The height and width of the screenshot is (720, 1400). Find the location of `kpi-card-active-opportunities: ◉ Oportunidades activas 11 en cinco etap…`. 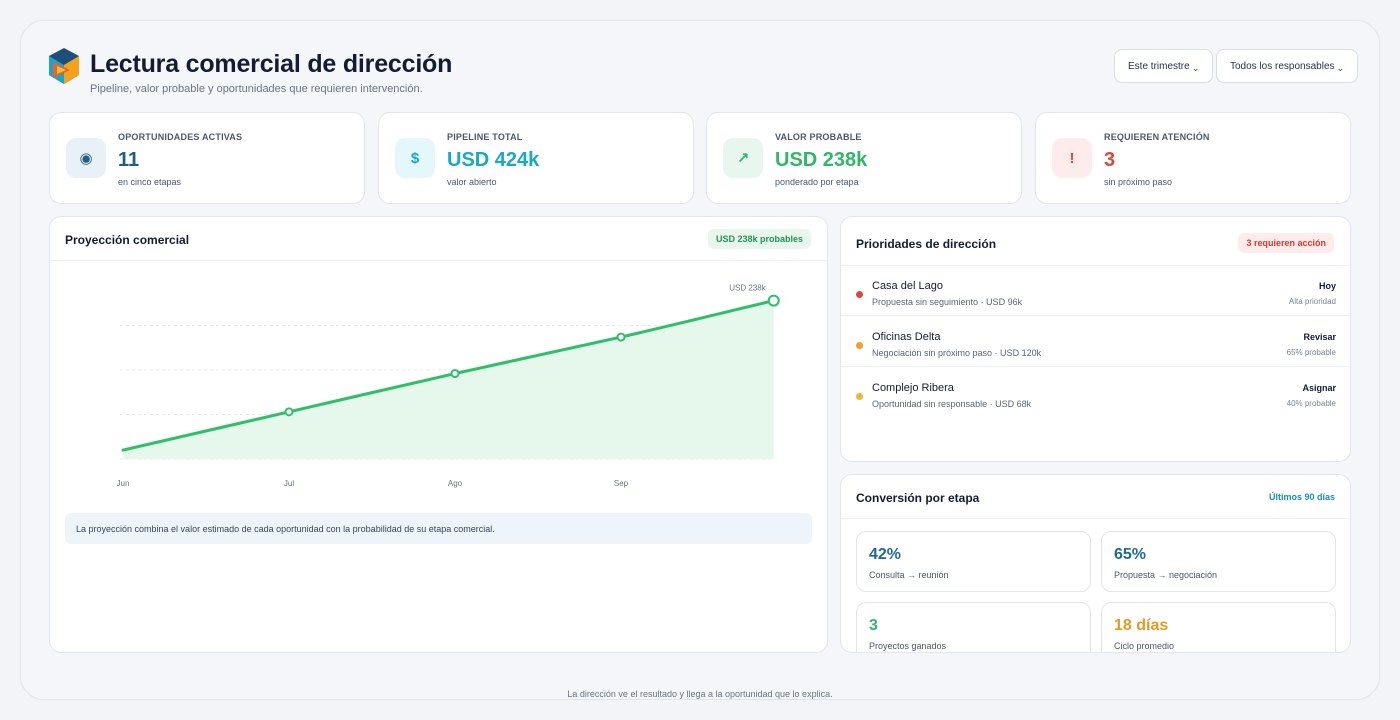

kpi-card-active-opportunities: ◉ Oportunidades activas 11 en cinco etap… is located at coordinates (207, 158).